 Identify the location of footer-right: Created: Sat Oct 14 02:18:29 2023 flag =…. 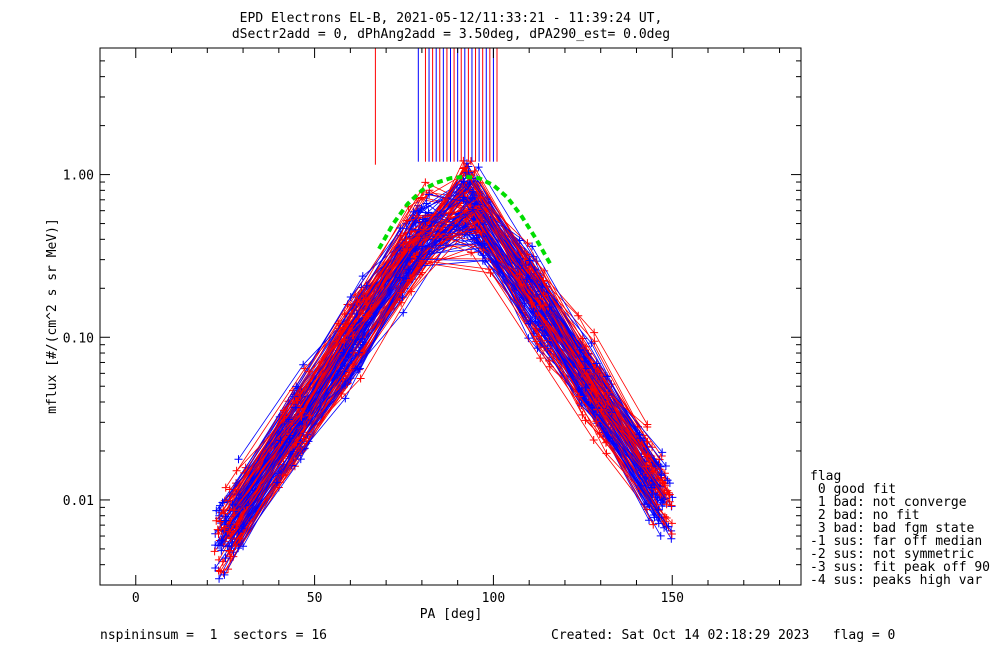
(723, 635).